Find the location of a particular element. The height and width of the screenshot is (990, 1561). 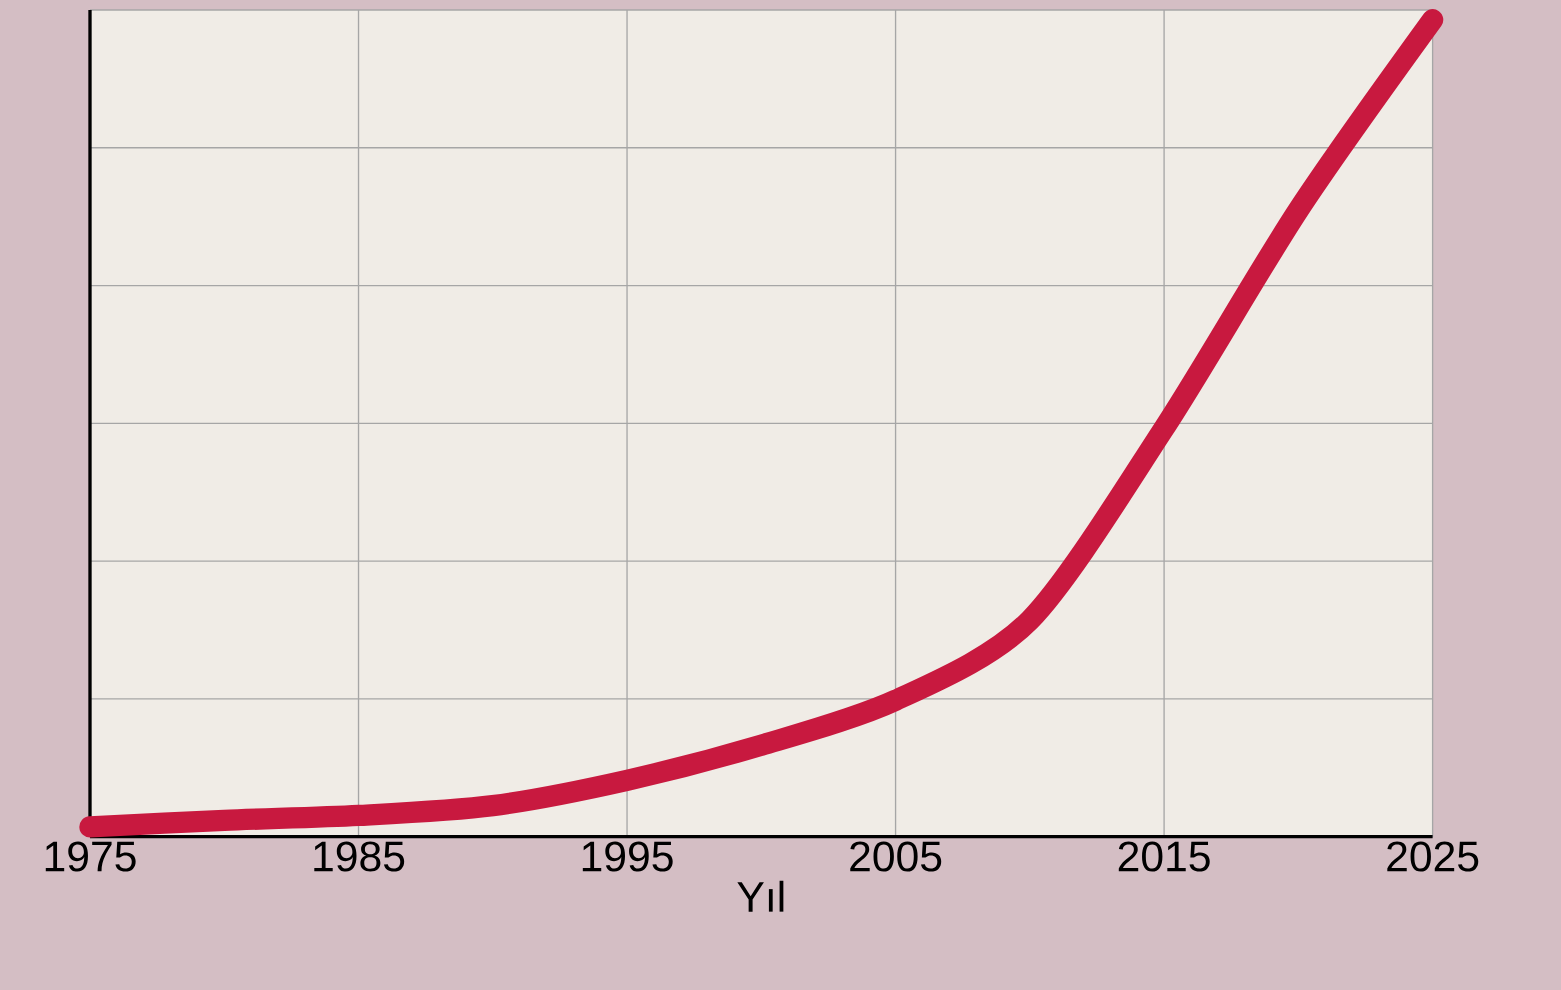

x-tick-label: 1985 is located at coordinates (359, 856).